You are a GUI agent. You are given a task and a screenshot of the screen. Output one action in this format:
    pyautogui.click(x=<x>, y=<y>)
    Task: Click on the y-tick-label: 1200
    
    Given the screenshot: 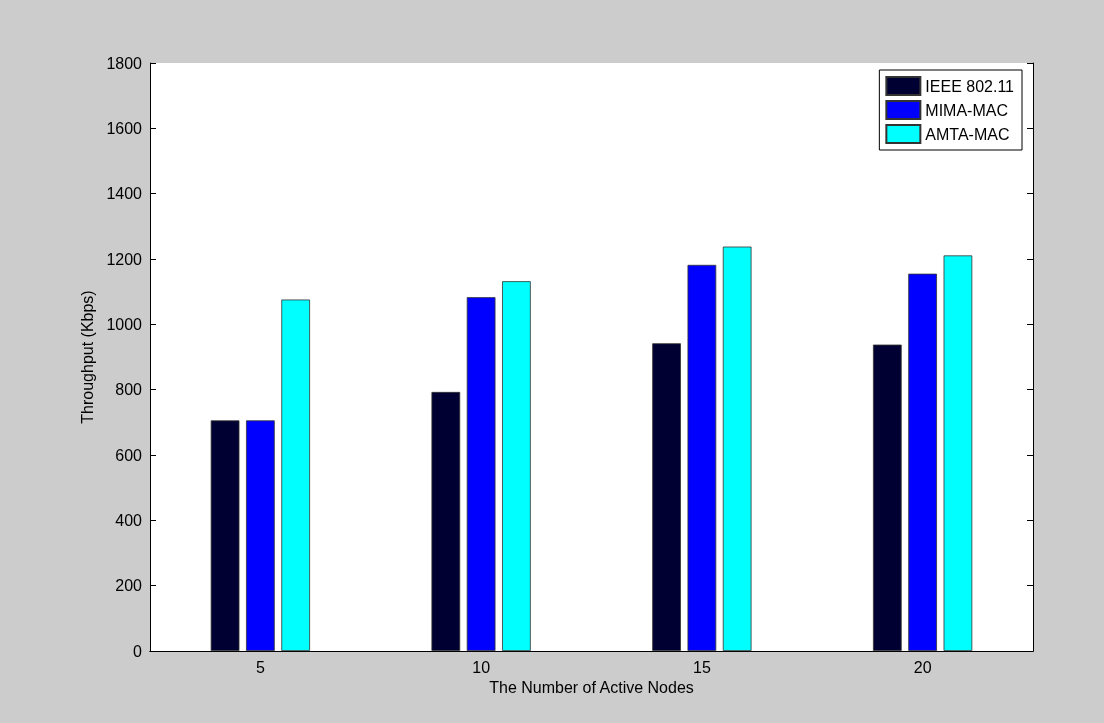 What is the action you would take?
    pyautogui.click(x=124, y=259)
    